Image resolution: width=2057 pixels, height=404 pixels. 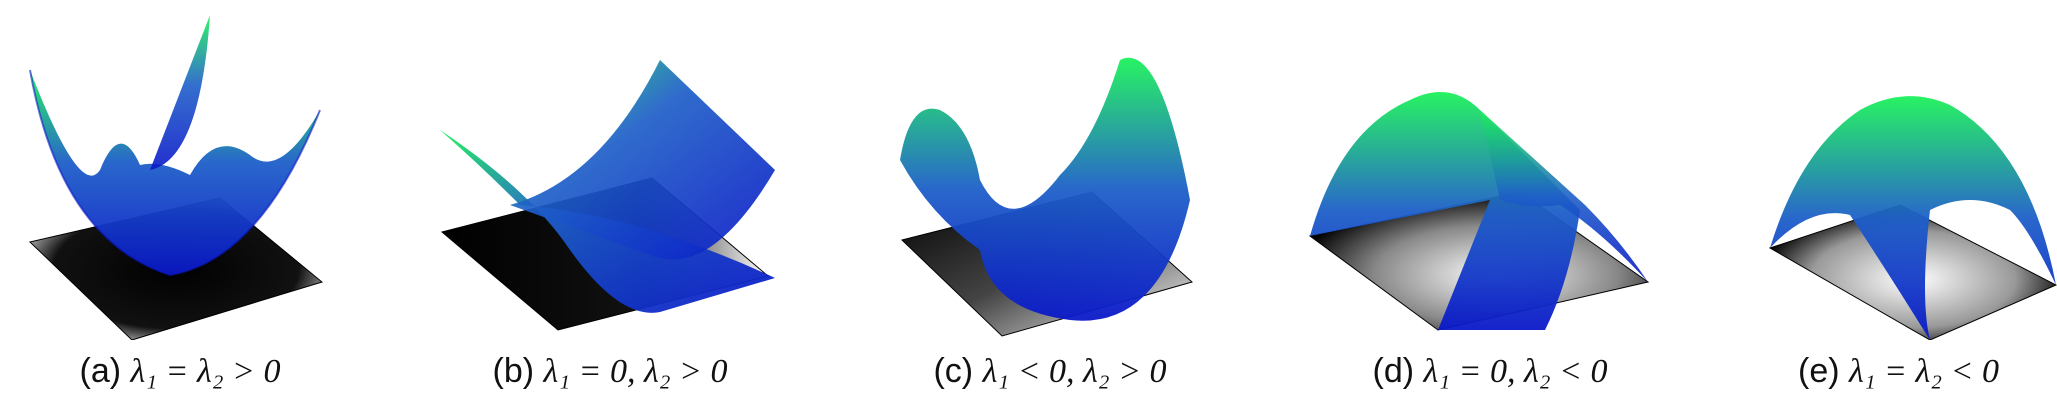 I want to click on surface-plot-valley, so click(x=607, y=195).